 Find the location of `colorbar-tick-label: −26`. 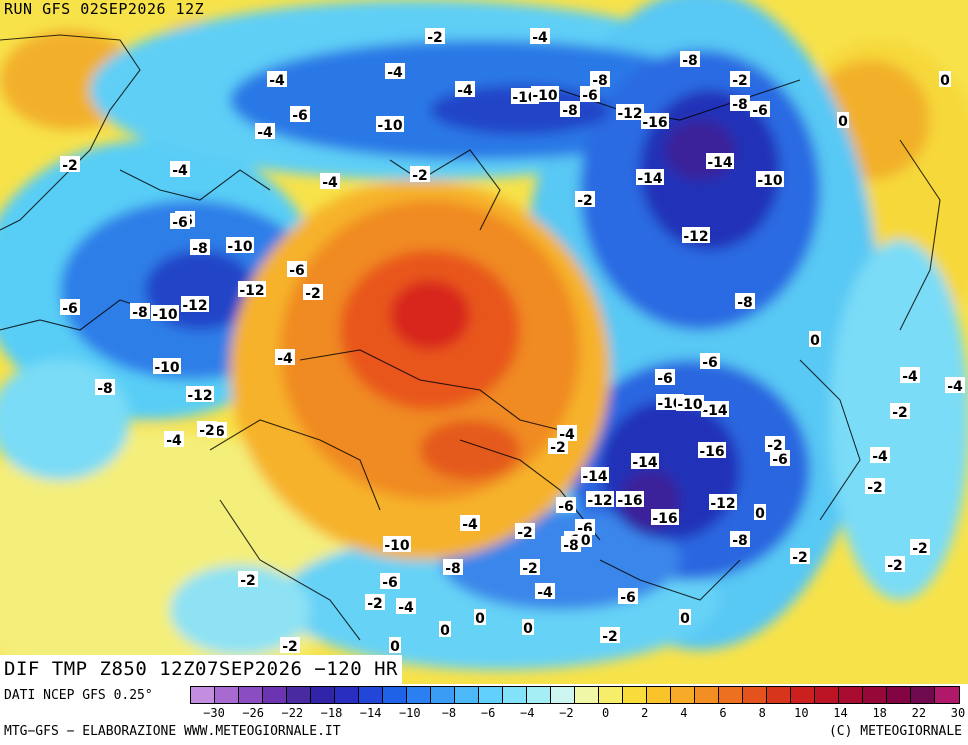

colorbar-tick-label: −26 is located at coordinates (253, 713).